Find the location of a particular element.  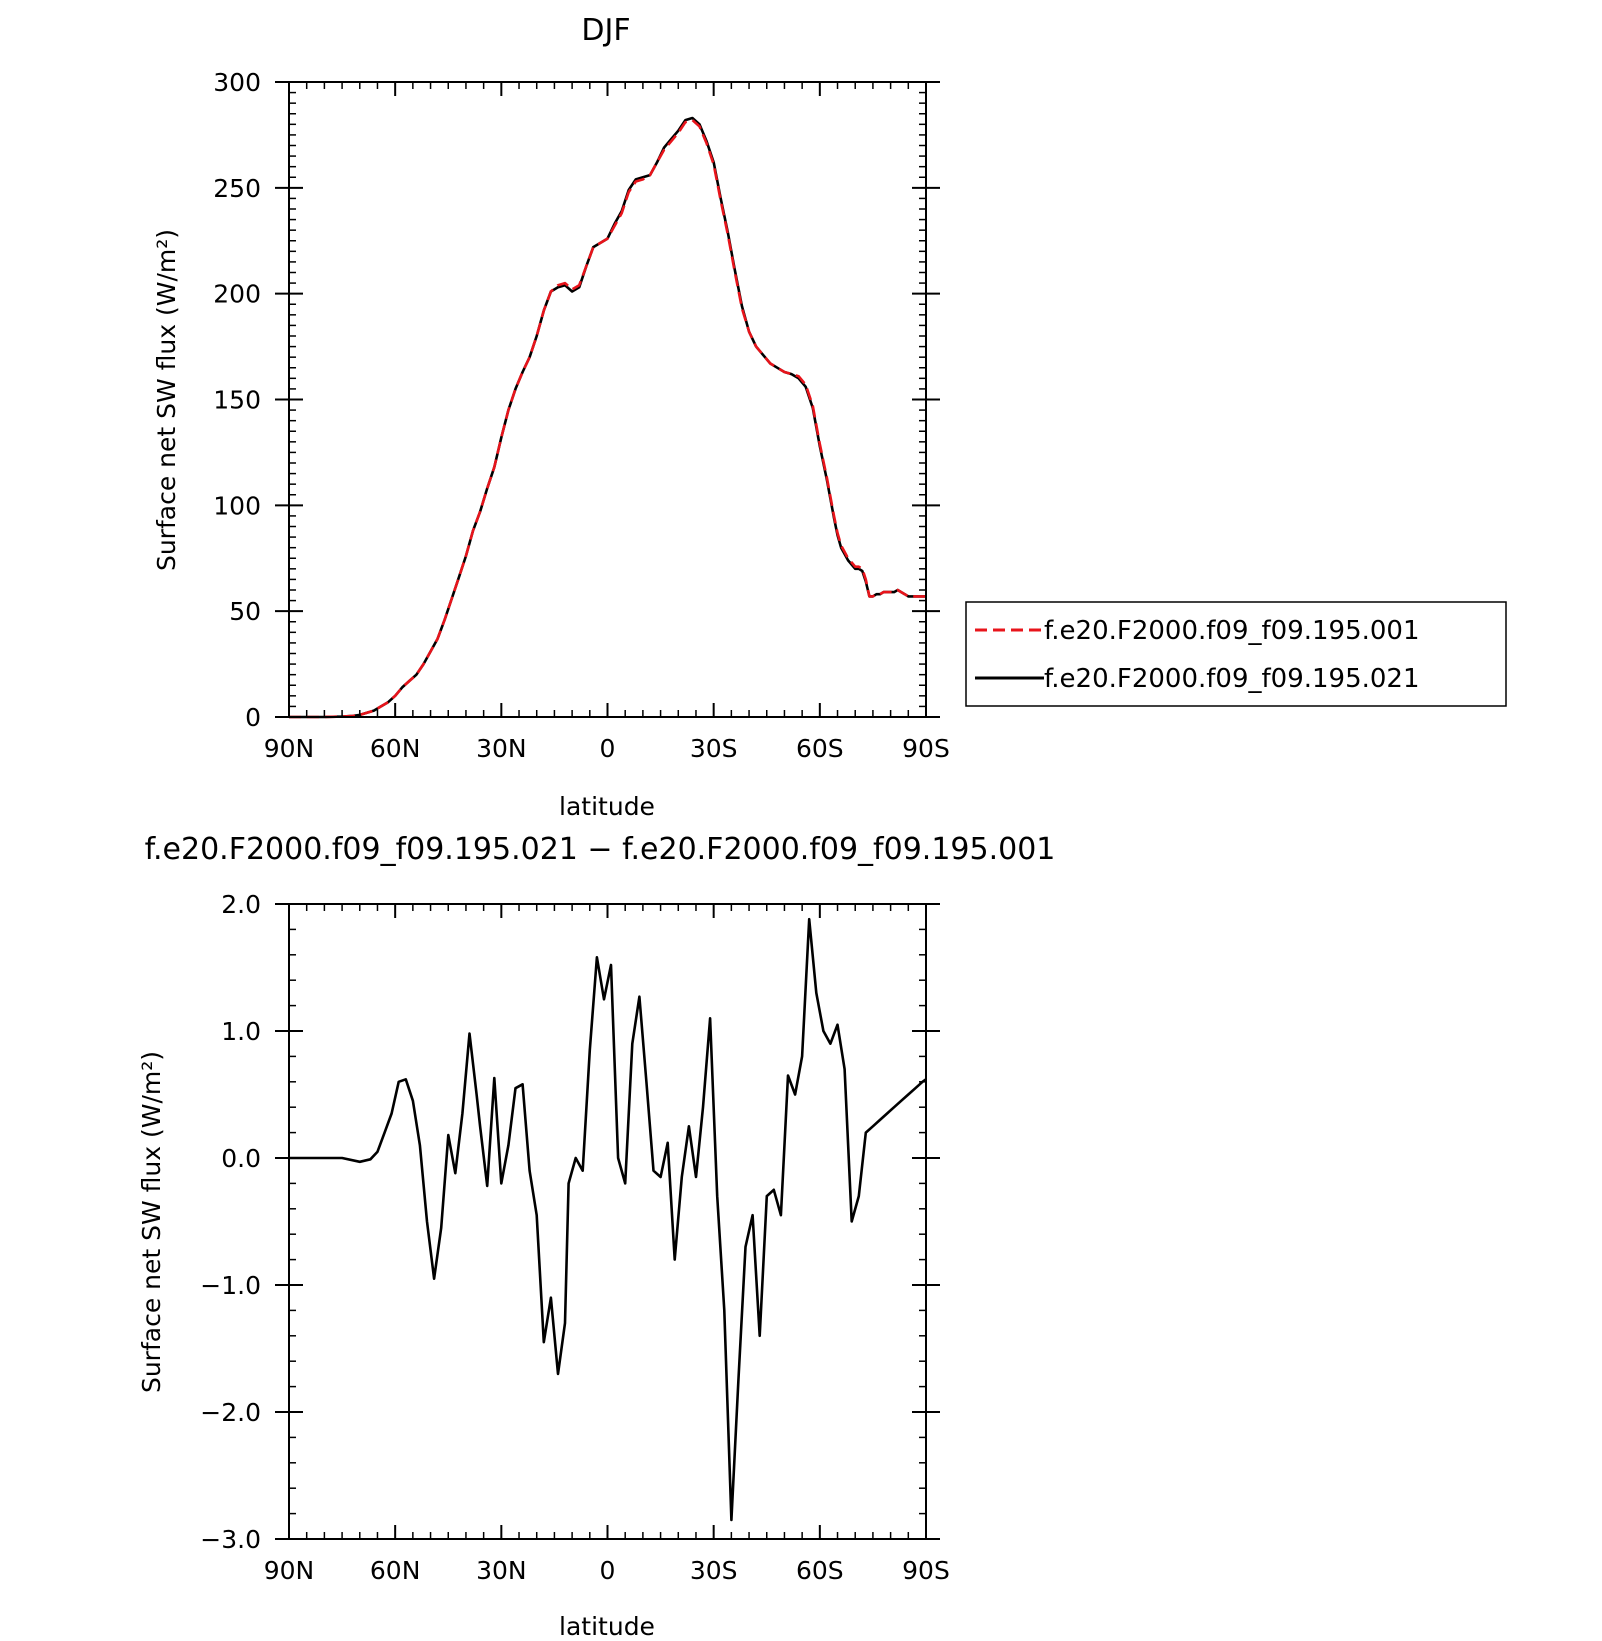

top-y-axis-label: Surface net SW flux (W/m²) is located at coordinates (166, 400).